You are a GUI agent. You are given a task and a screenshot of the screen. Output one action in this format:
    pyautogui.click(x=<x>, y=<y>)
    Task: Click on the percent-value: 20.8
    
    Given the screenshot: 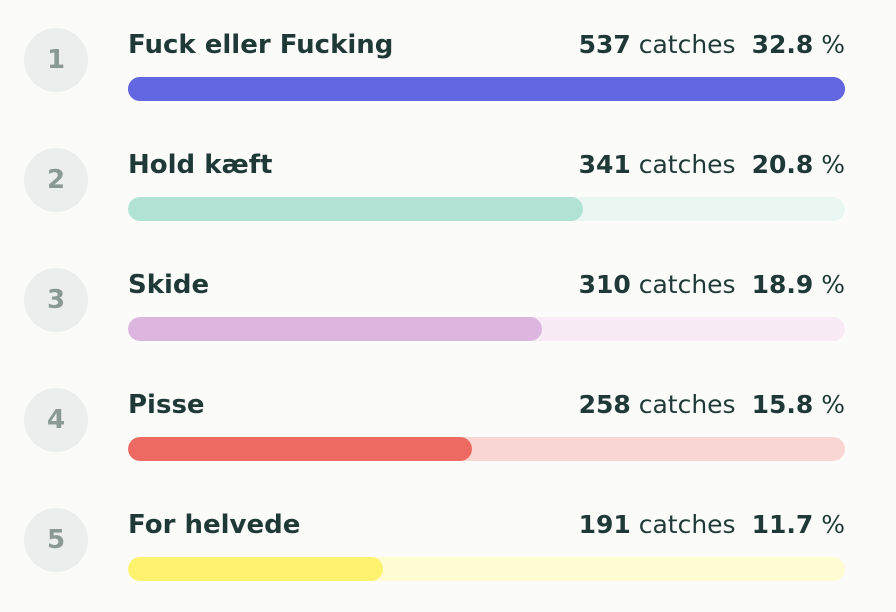 What is the action you would take?
    pyautogui.click(x=782, y=164)
    